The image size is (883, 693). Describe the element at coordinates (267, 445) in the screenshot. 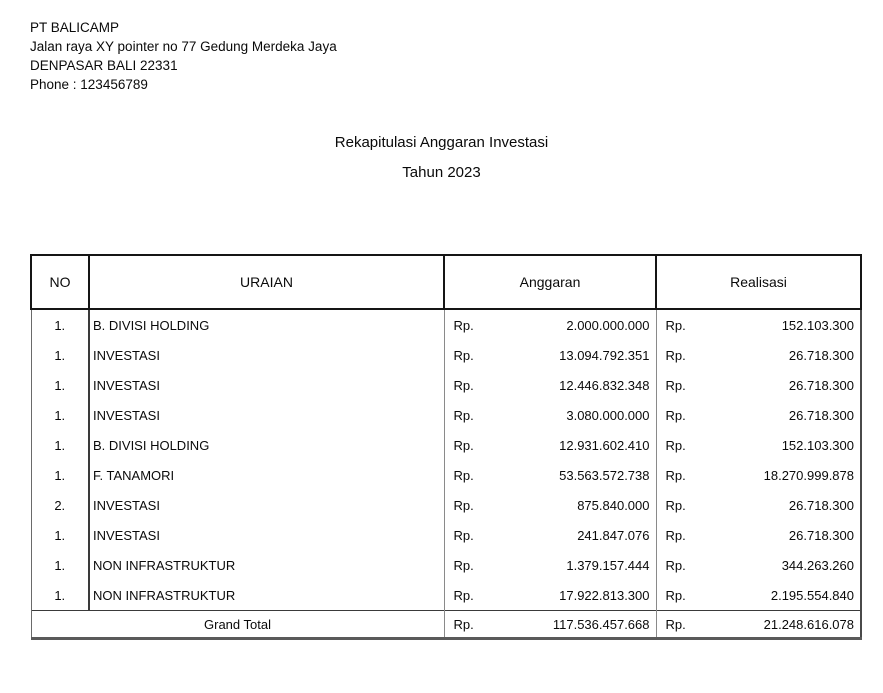

I see `row-uraian: B. DIVISI HOLDING` at that location.